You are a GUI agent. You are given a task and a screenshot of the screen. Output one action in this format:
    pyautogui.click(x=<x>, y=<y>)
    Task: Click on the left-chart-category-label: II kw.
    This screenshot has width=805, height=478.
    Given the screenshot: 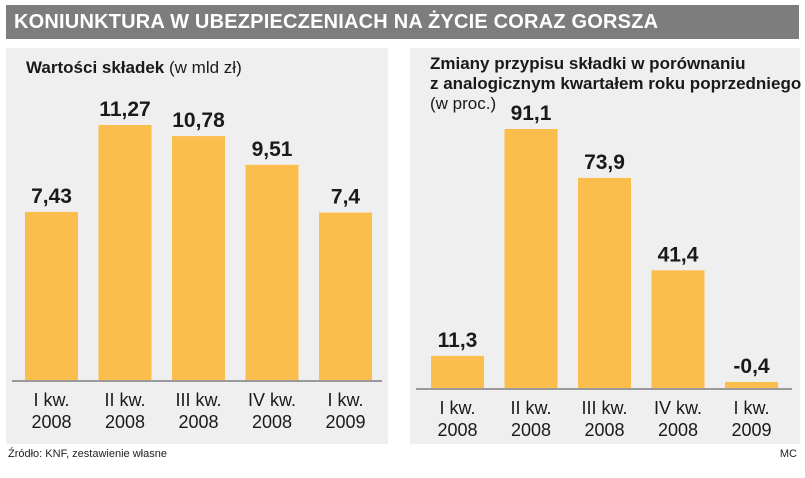 What is the action you would take?
    pyautogui.click(x=124, y=400)
    